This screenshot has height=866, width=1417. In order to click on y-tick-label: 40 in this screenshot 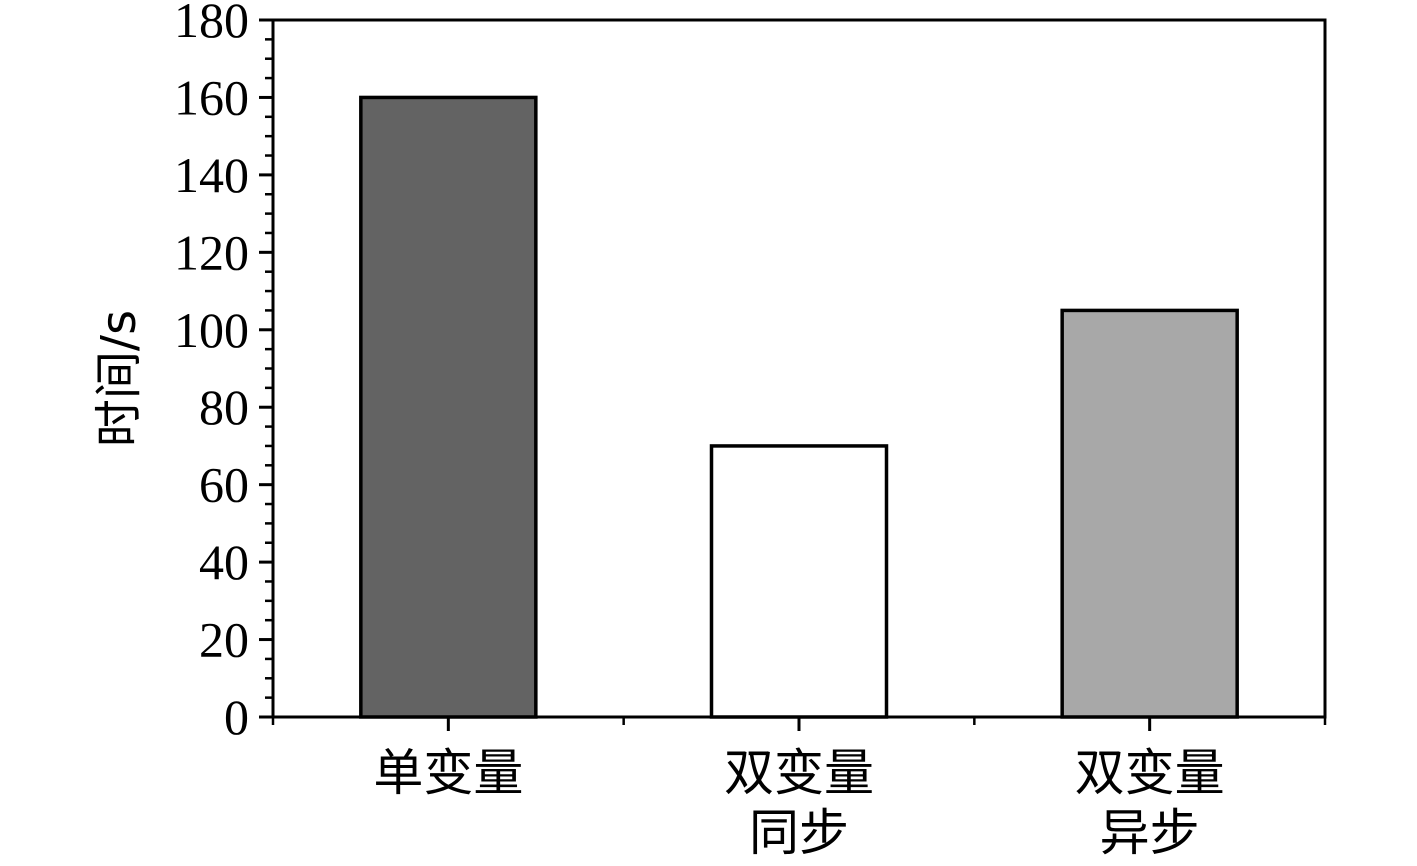, I will do `click(224, 562)`.